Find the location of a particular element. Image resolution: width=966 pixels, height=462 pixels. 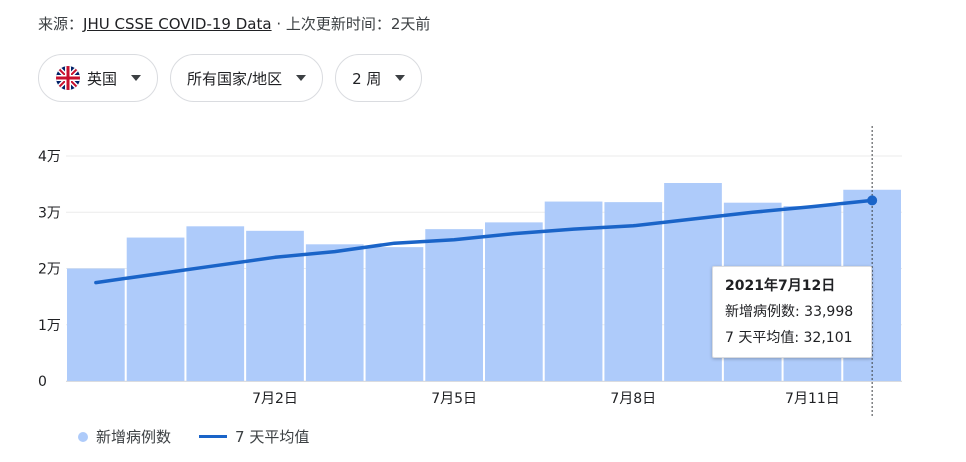

chart-tooltip: 2021年7月12日 新增病例数: 33,998 7 天平均值: 32,101 is located at coordinates (792, 312).